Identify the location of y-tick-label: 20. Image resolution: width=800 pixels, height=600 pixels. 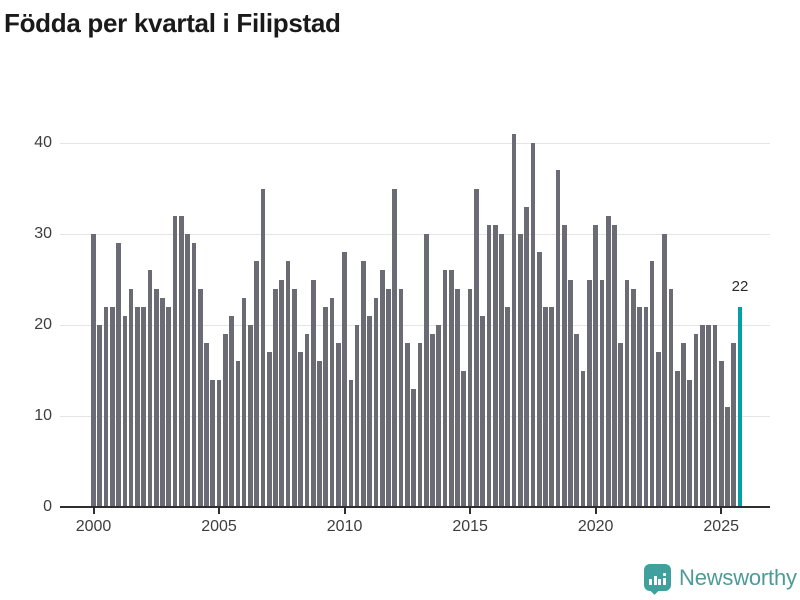
(43, 324).